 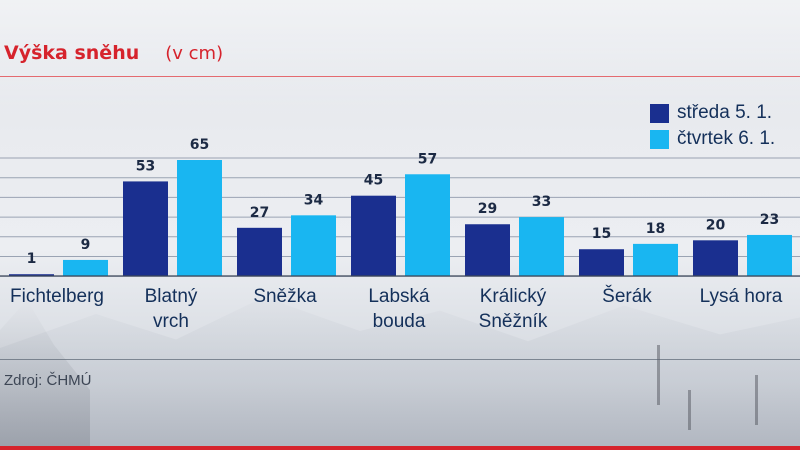 I want to click on chart-legend: středa 5. 1. čtvrtek 6. 1., so click(x=712, y=126).